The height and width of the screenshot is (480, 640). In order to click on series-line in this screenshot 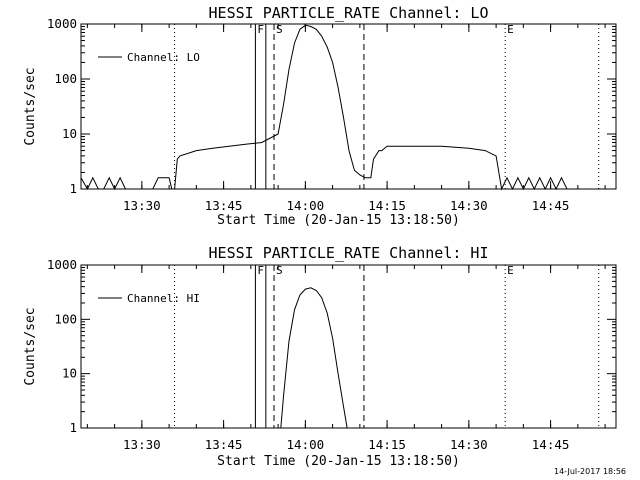, I will do `click(314, 358)`.